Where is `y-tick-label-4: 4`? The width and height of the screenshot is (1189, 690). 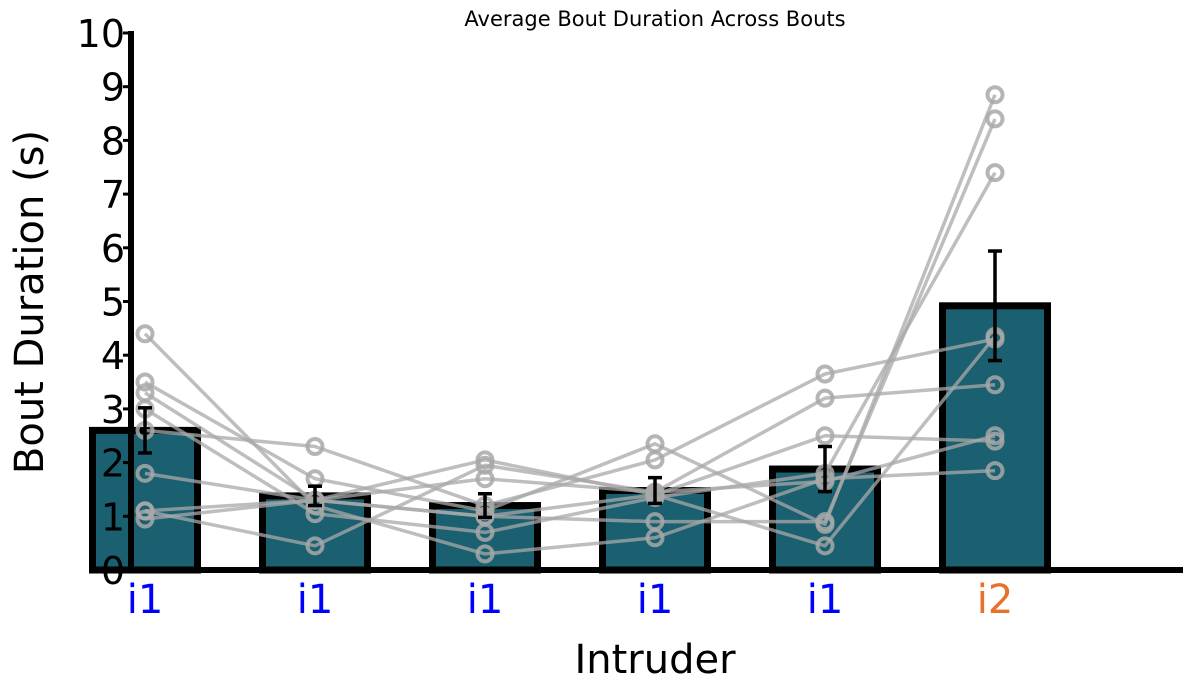 y-tick-label-4: 4 is located at coordinates (113, 356).